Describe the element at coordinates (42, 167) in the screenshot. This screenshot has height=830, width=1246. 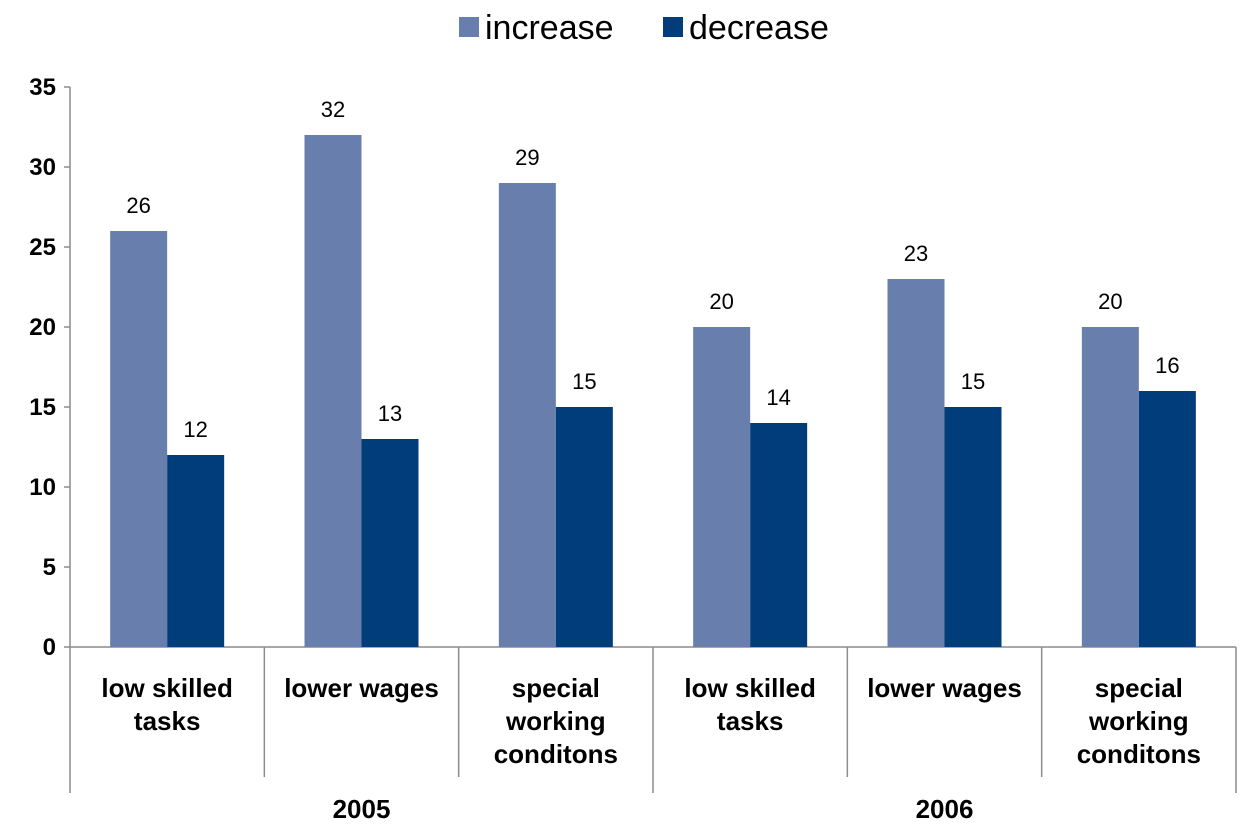
I see `y-tick-label: 30` at that location.